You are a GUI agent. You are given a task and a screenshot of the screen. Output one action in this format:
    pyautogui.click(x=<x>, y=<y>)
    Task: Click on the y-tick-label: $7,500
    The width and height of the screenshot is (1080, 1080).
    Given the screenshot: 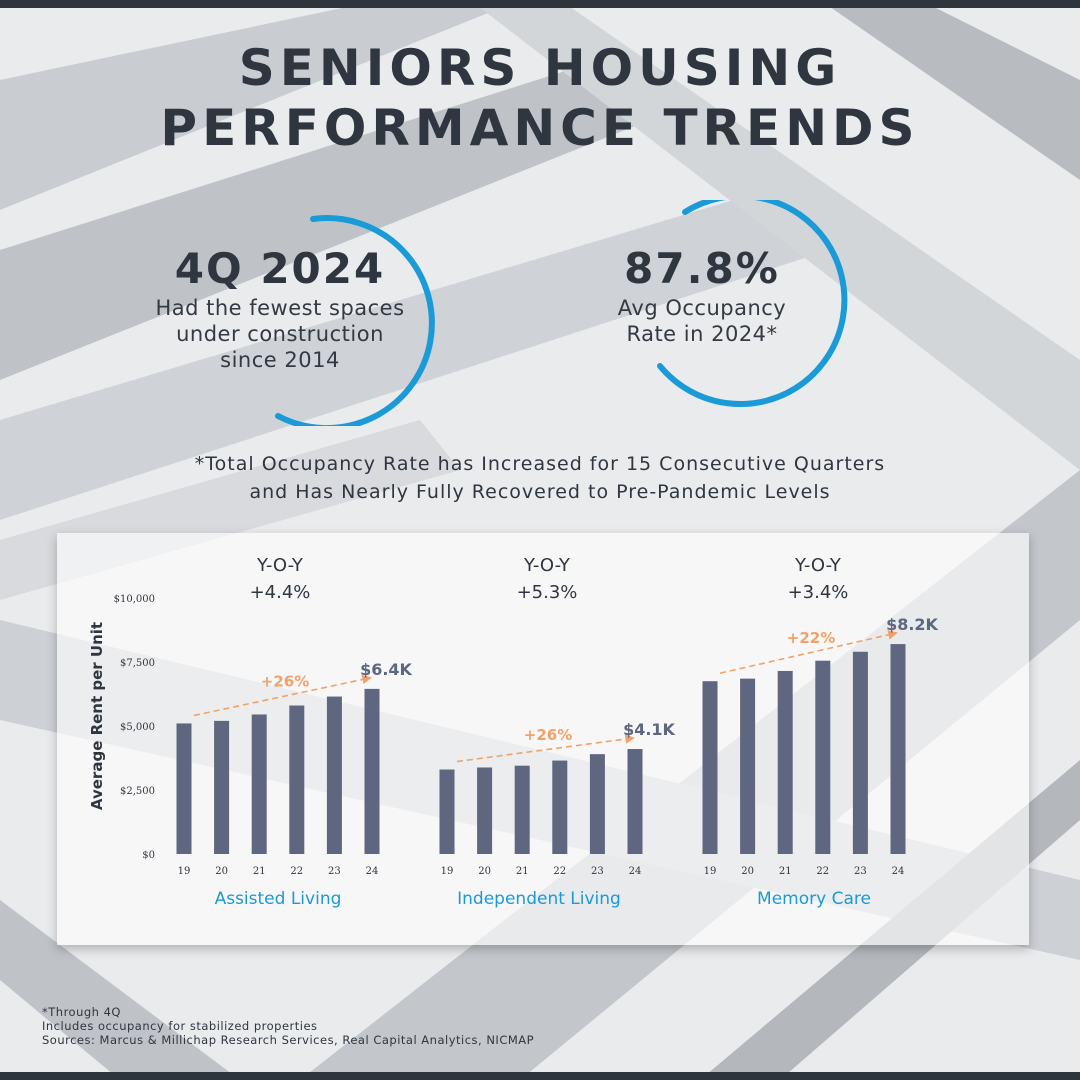 What is the action you would take?
    pyautogui.click(x=137, y=663)
    